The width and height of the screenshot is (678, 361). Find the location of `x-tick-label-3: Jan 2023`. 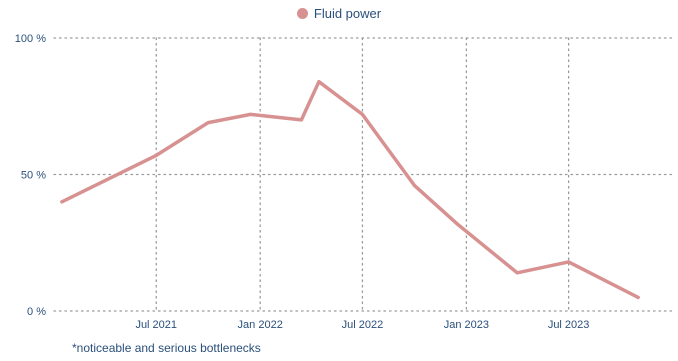

x-tick-label-3: Jan 2023 is located at coordinates (466, 325).